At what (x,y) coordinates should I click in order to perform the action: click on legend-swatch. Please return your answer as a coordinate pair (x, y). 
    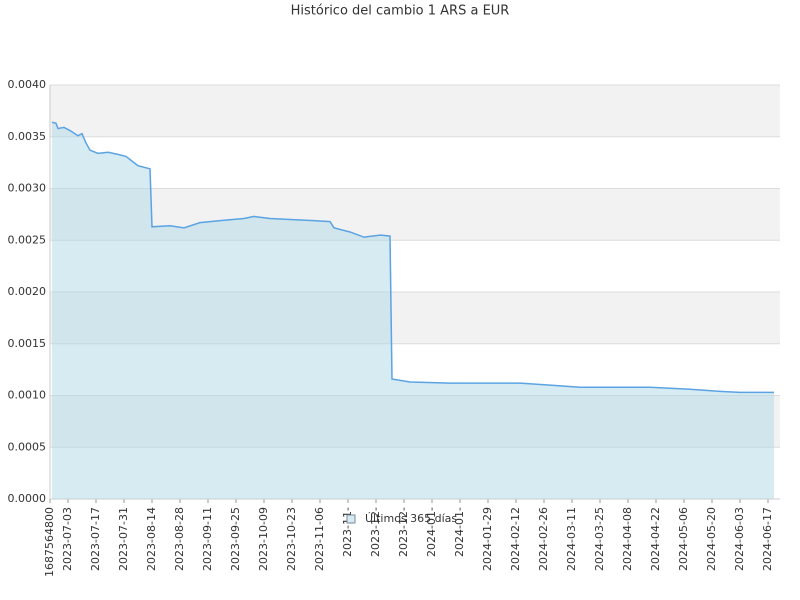
    Looking at the image, I should click on (351, 519).